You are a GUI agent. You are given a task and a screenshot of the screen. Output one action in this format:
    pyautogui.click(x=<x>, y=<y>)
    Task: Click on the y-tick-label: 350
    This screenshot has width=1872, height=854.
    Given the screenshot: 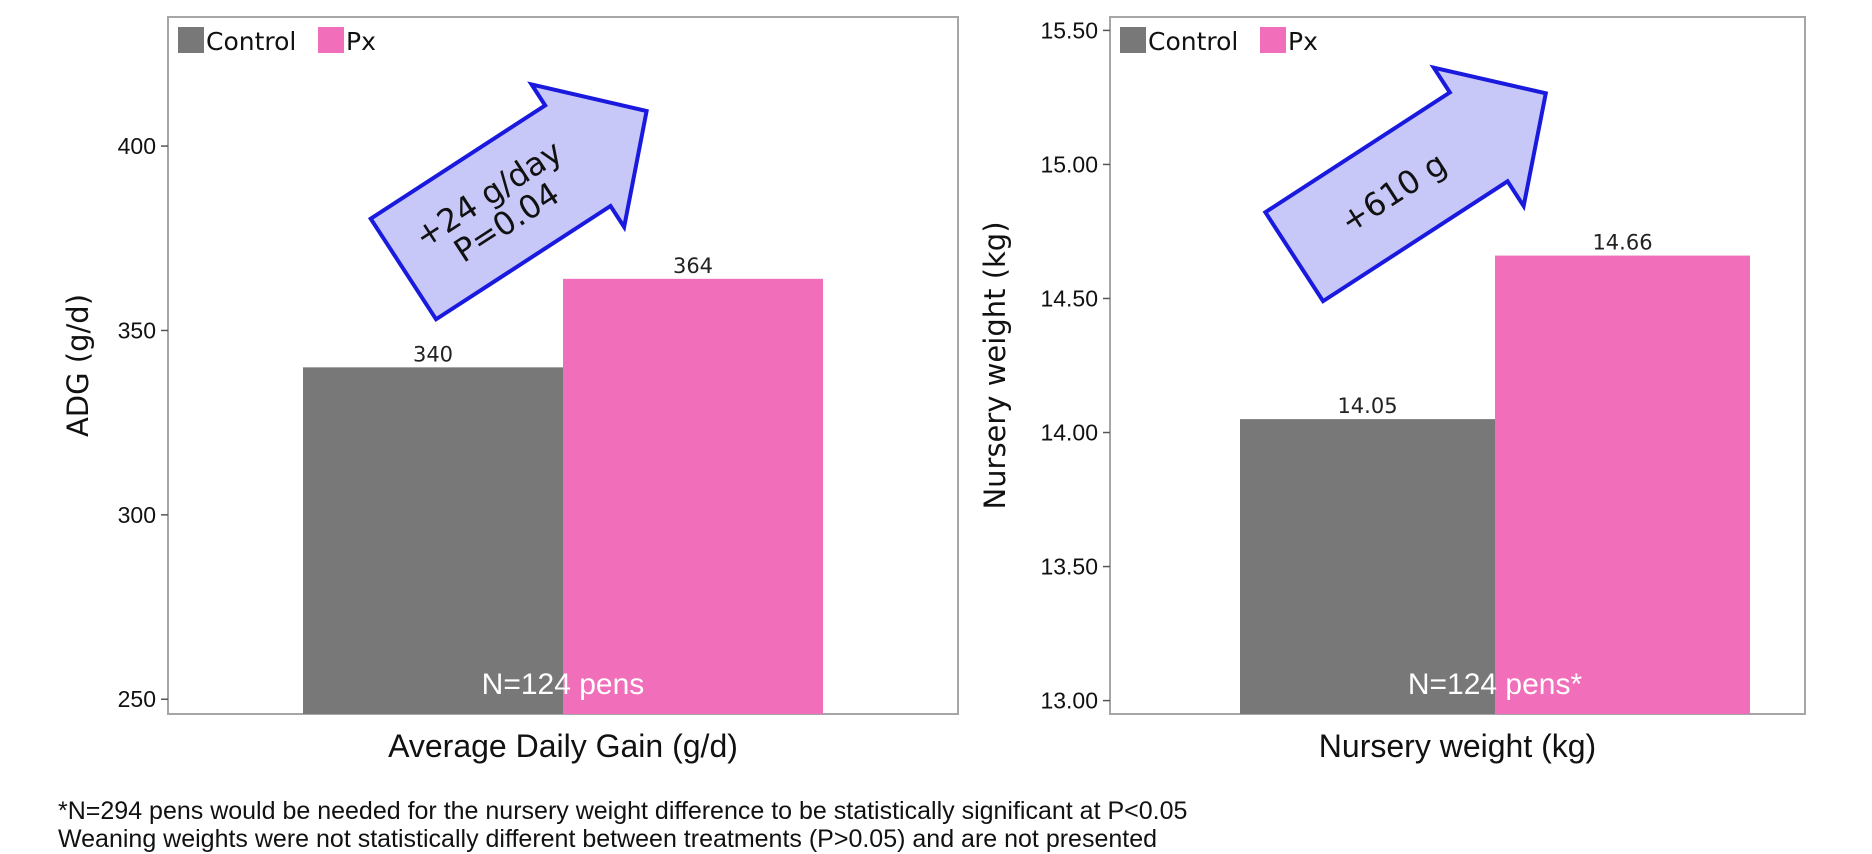 What is the action you would take?
    pyautogui.click(x=137, y=330)
    